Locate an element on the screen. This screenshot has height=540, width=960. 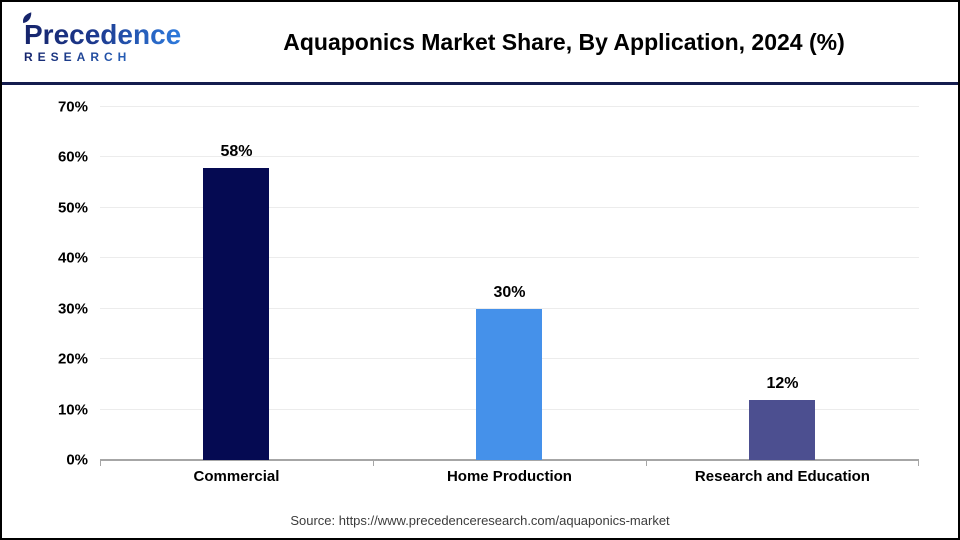
category-label: Research and Education is located at coordinates (782, 476).